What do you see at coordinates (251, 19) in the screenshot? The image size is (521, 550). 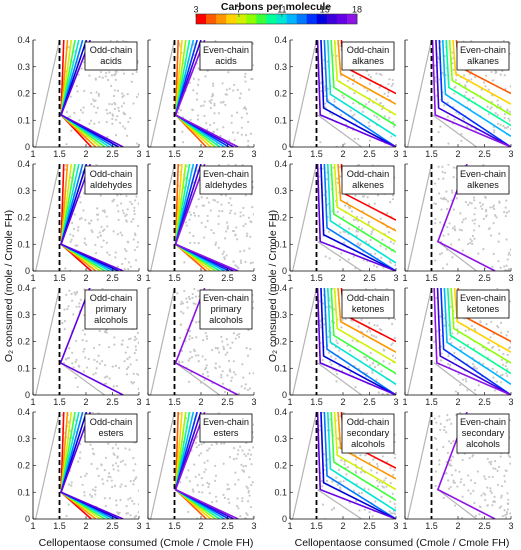 I see `colorbar-cell` at bounding box center [251, 19].